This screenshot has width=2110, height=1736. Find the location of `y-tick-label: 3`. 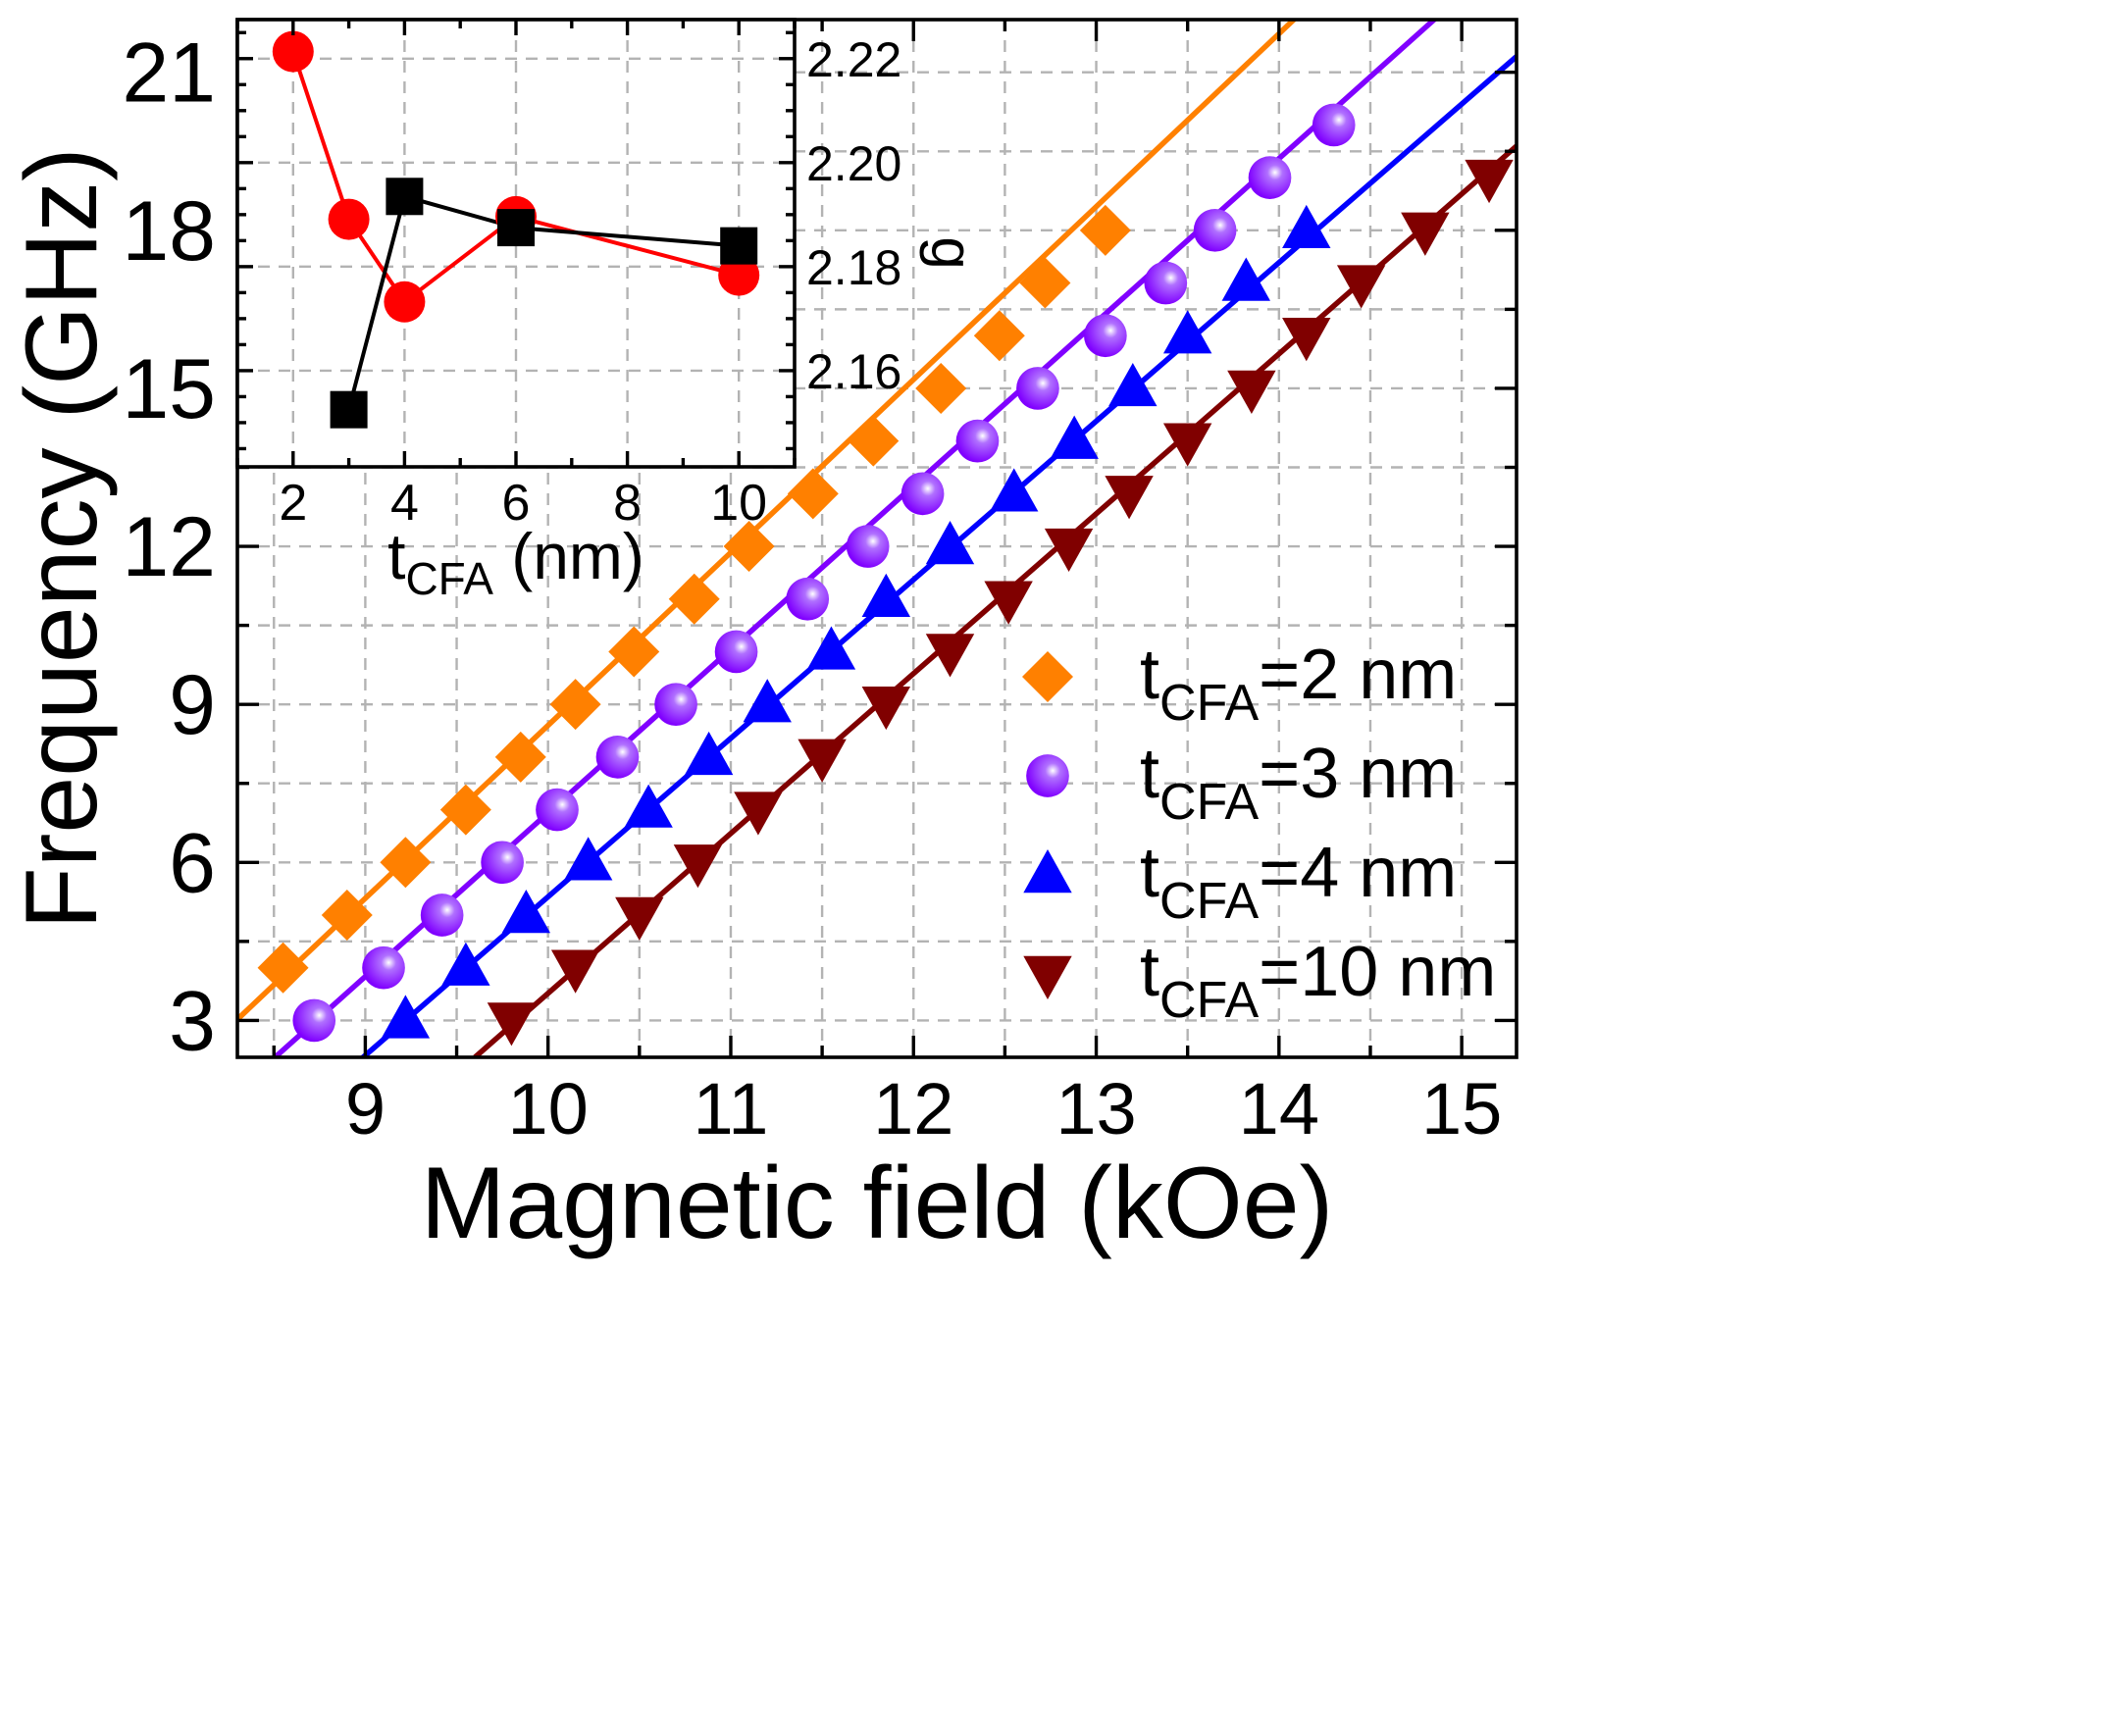

y-tick-label: 3 is located at coordinates (192, 1021).